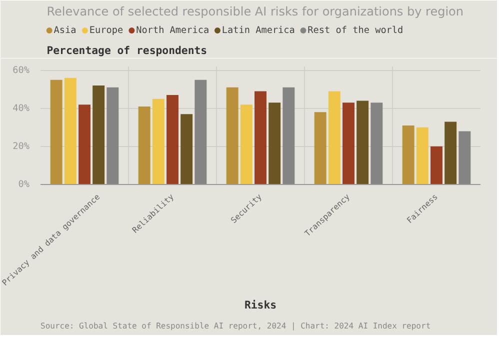 Image resolution: width=499 pixels, height=344 pixels. I want to click on x-axis-title: Risks, so click(260, 305).